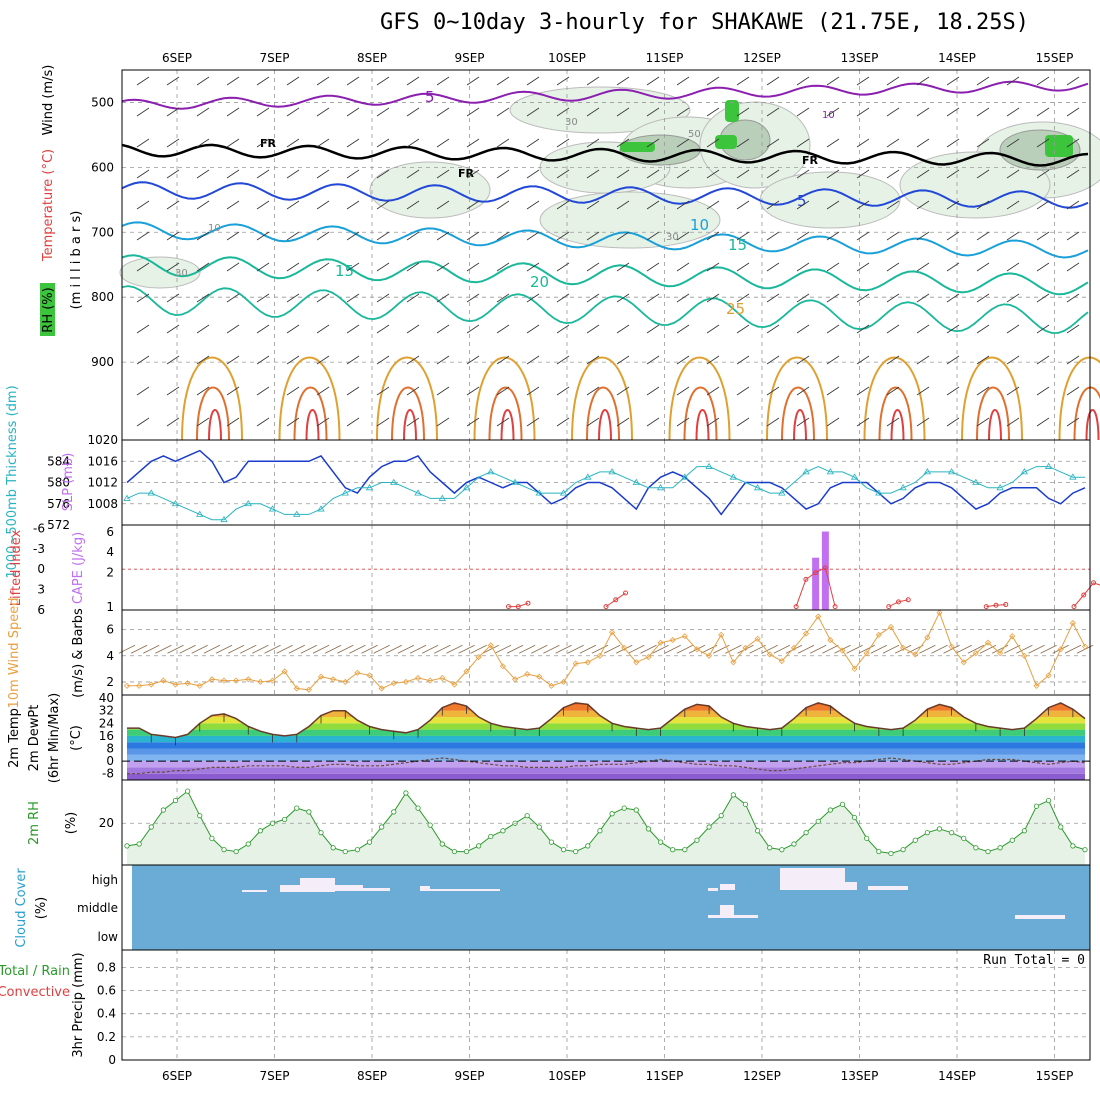 The height and width of the screenshot is (1100, 1100). Describe the element at coordinates (102, 232) in the screenshot. I see `y-tick-label: 700` at that location.